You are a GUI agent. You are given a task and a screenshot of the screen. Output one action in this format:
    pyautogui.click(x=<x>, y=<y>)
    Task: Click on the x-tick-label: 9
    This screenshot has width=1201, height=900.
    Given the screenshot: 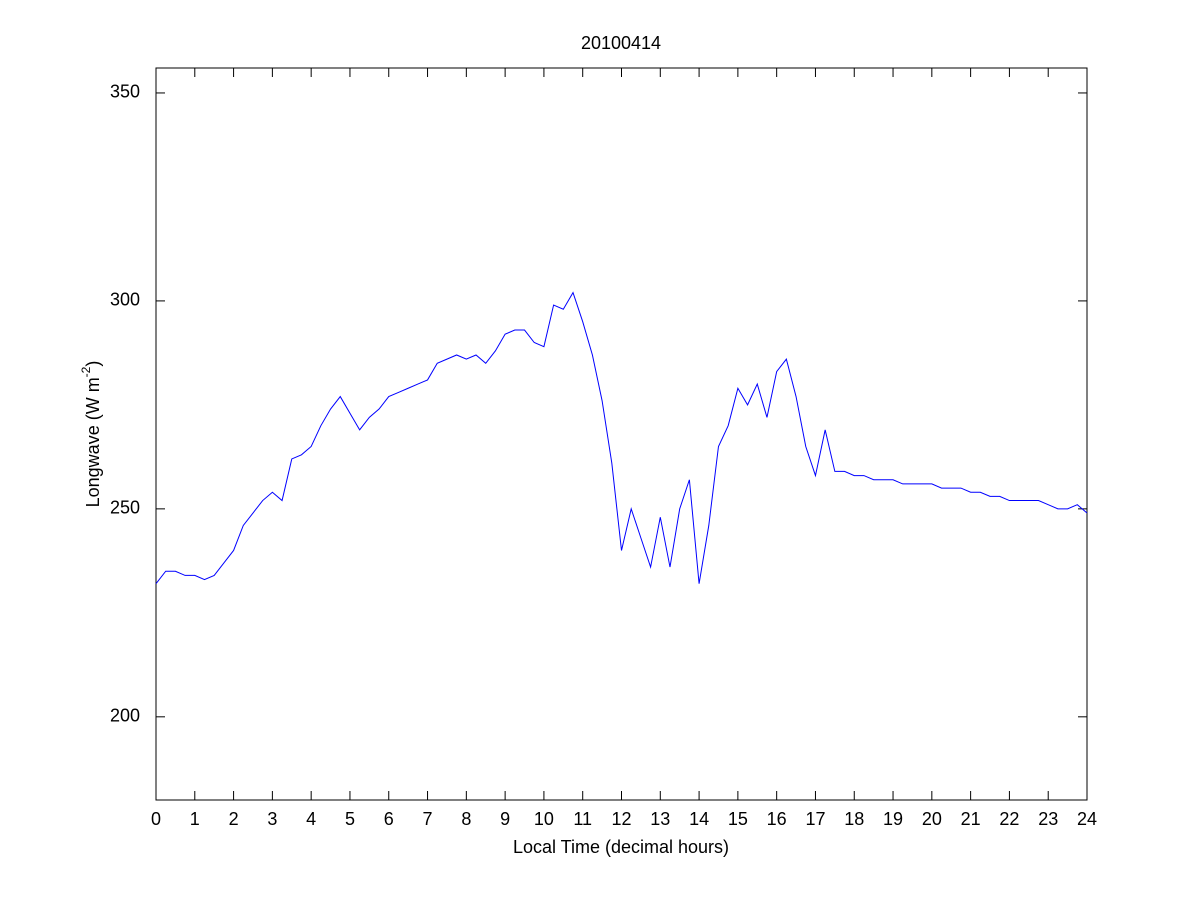 What is the action you would take?
    pyautogui.click(x=505, y=819)
    